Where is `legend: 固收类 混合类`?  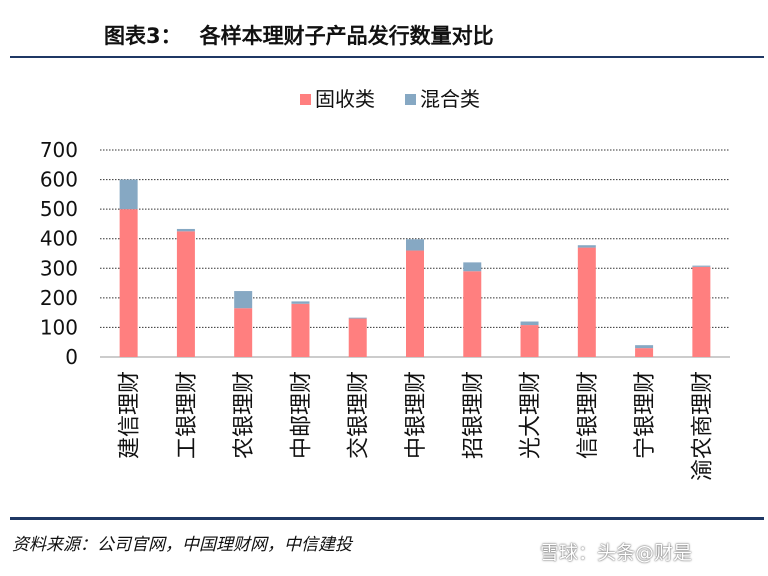 legend: 固收类 混合类 is located at coordinates (390, 99).